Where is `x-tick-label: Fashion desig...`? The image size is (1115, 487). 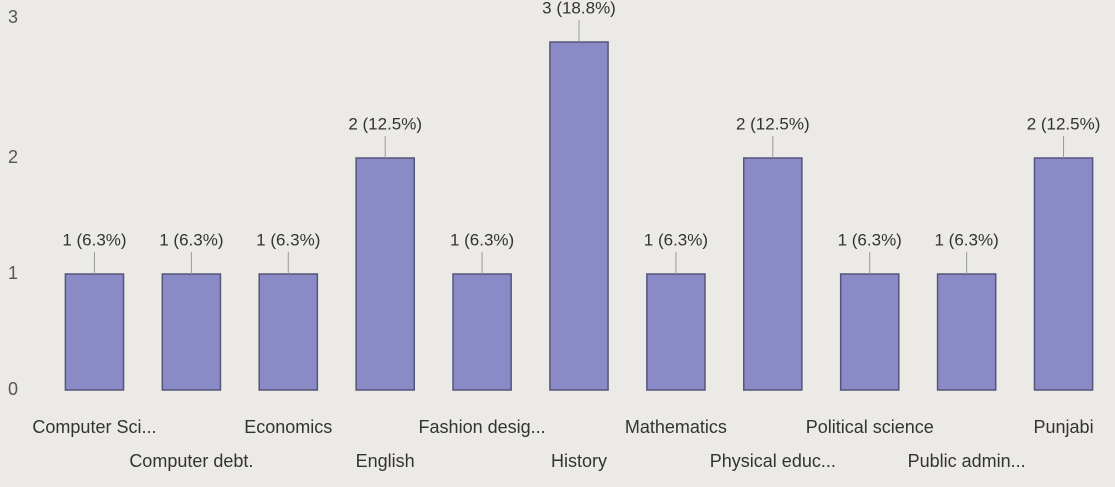 x-tick-label: Fashion desig... is located at coordinates (482, 427).